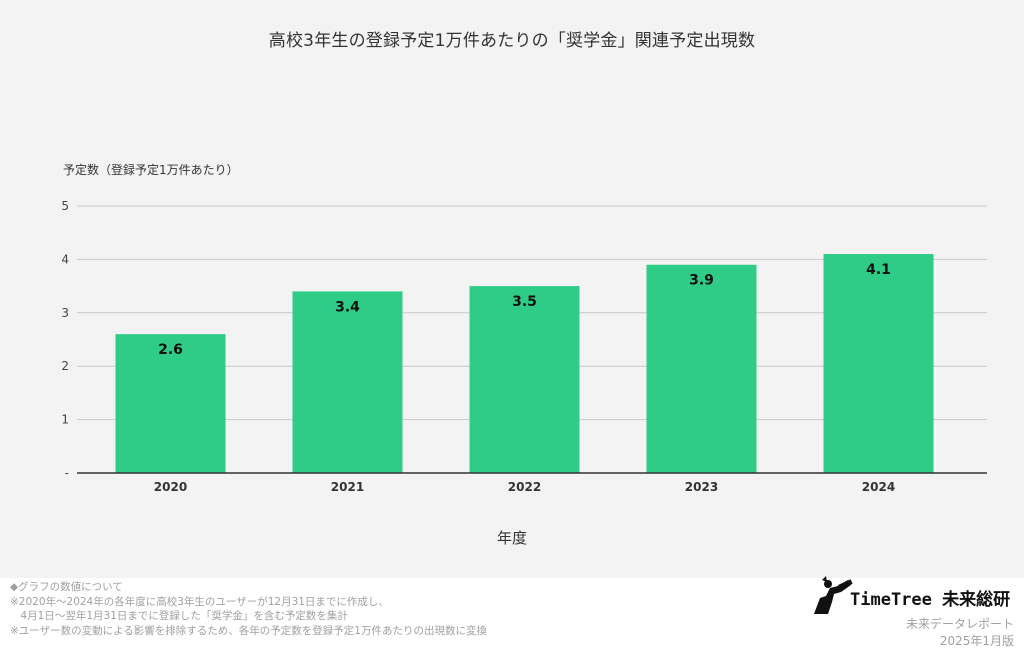  I want to click on value-label: 3.4, so click(347, 307).